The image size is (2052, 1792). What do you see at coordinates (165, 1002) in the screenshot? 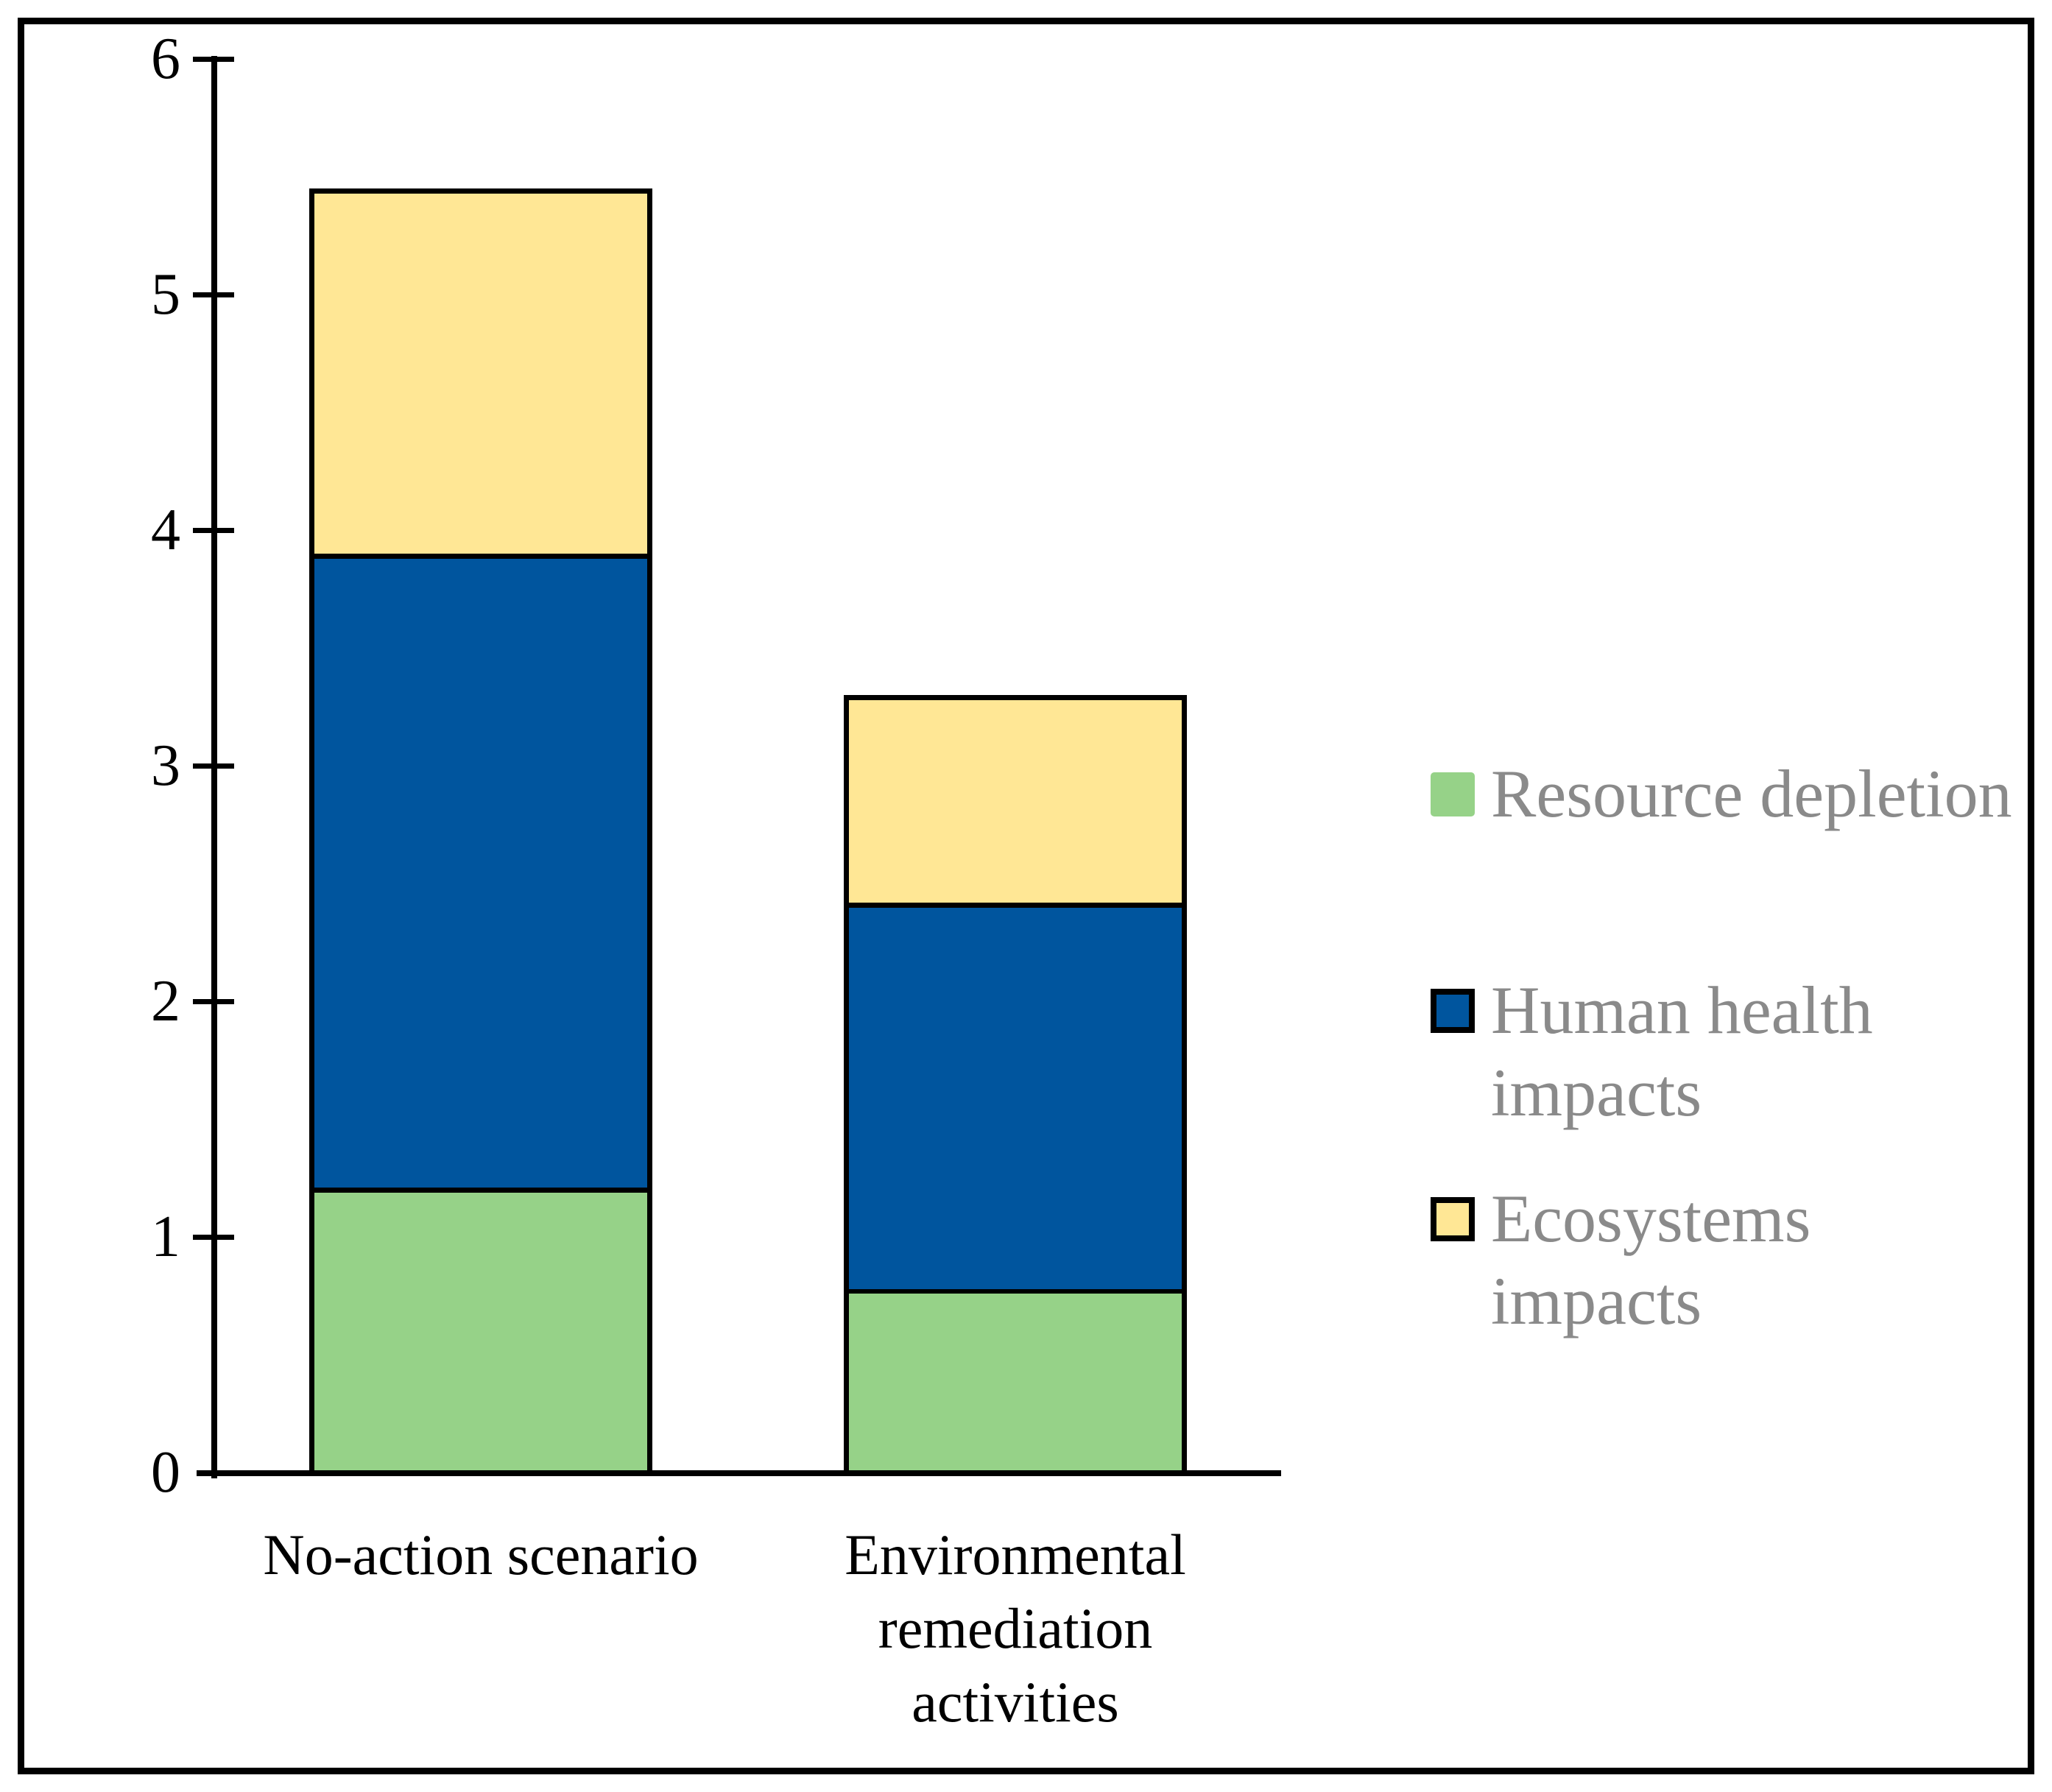
I see `y-tick-label: 2` at bounding box center [165, 1002].